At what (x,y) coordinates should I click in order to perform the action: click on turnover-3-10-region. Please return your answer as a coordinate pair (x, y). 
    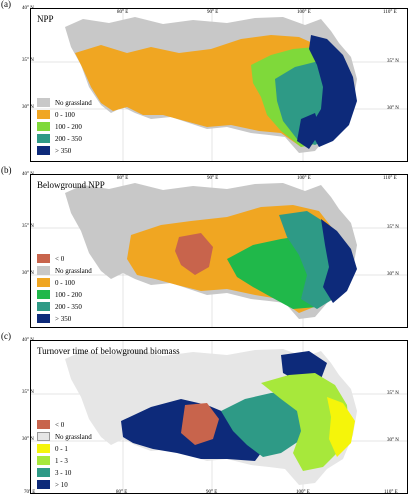
    Looking at the image, I should click on (265, 424).